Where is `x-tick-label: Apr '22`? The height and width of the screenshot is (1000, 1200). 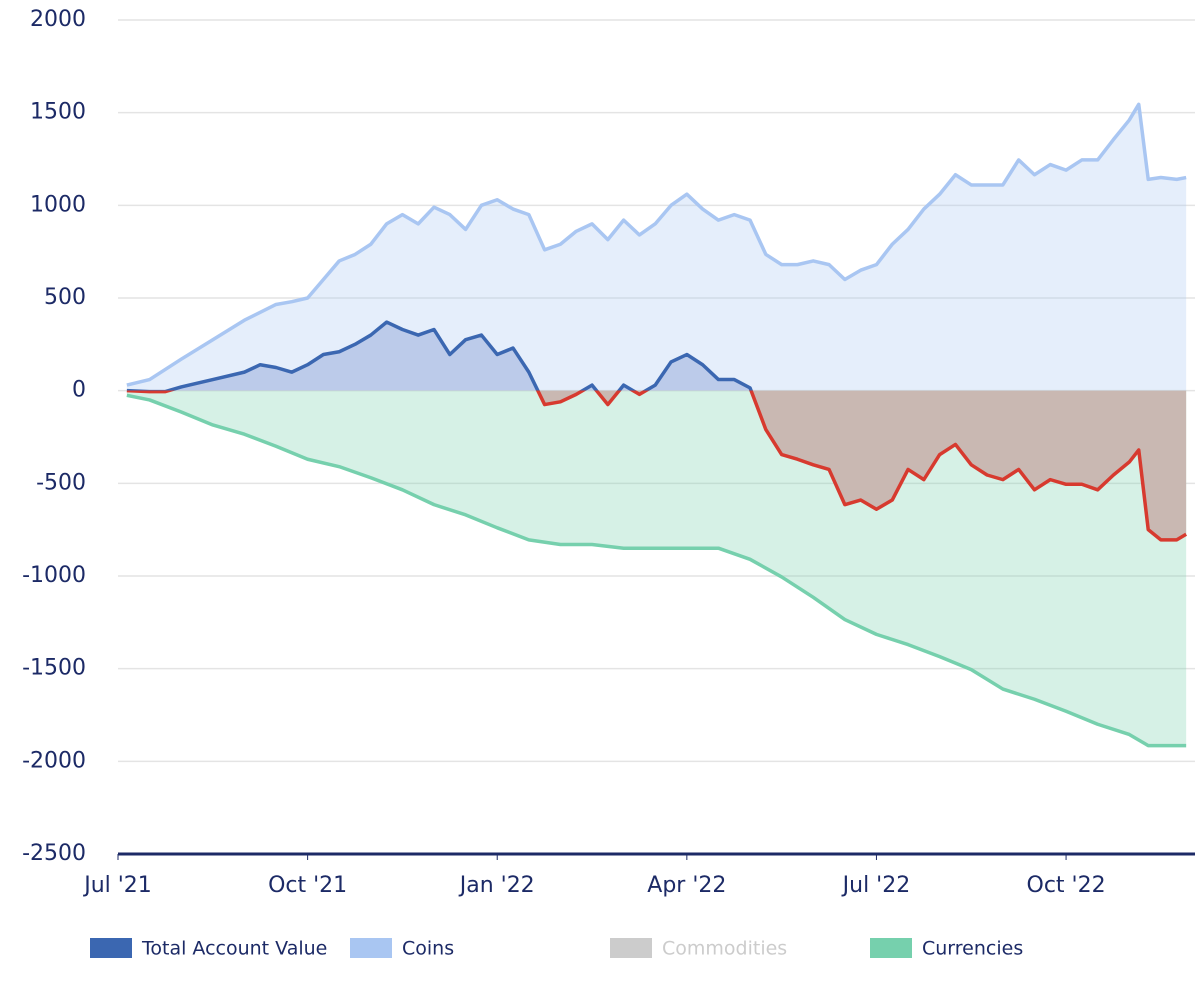 x-tick-label: Apr '22 is located at coordinates (686, 885).